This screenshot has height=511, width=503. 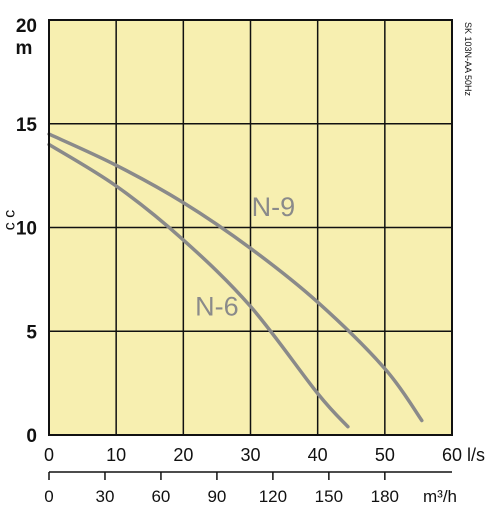 I want to click on x-tick-labels: 0 10 20 30 40 50 60, so click(x=253, y=455).